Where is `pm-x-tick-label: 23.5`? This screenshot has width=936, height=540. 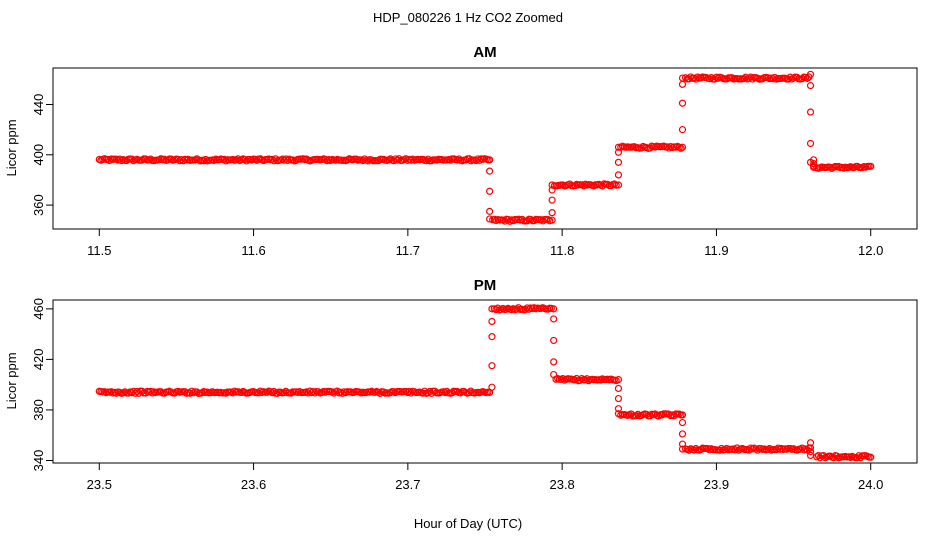 pm-x-tick-label: 23.5 is located at coordinates (99, 484).